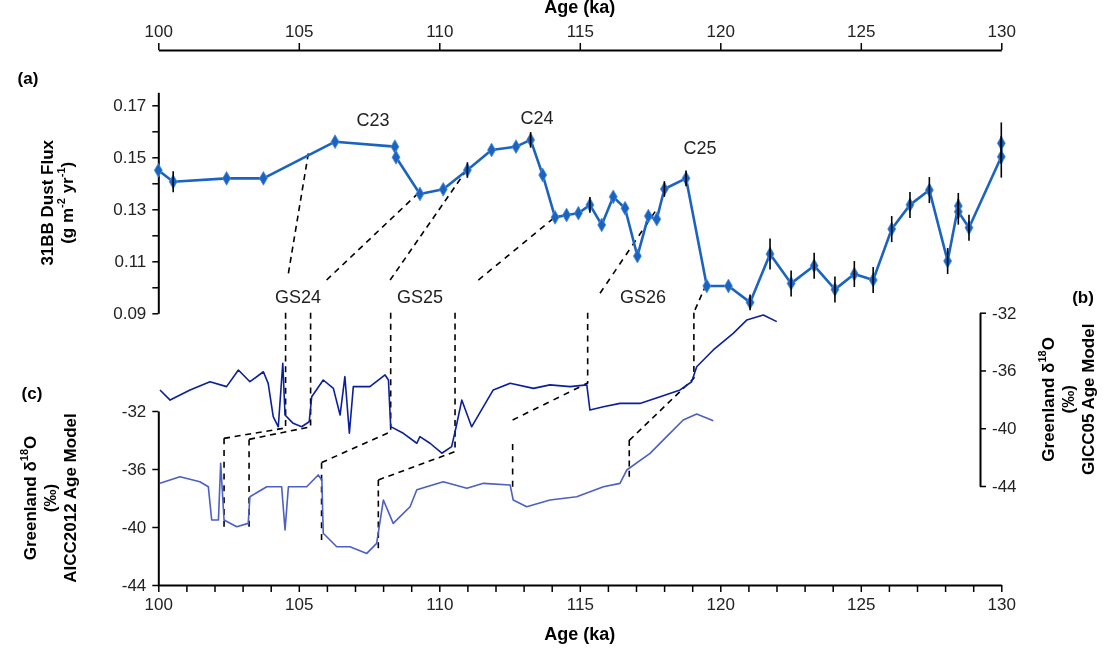  I want to click on y-tick-label: 0.17, so click(130, 106).